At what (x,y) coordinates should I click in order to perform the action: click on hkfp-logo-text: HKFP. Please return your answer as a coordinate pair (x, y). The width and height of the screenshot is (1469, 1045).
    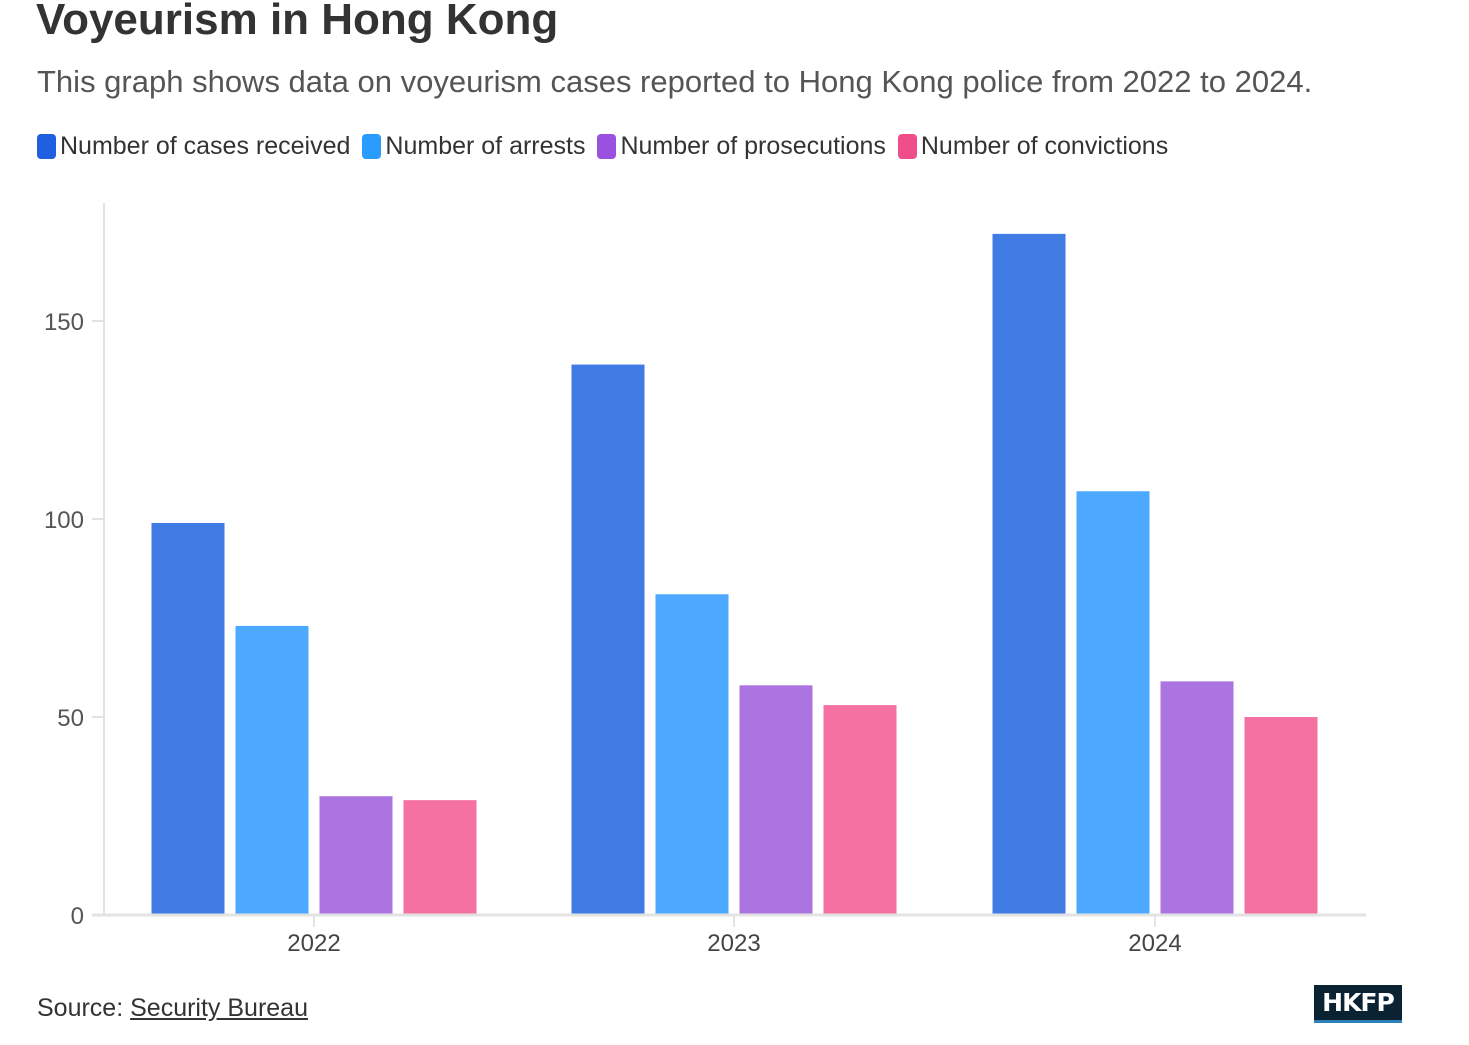
    Looking at the image, I should click on (1358, 1002).